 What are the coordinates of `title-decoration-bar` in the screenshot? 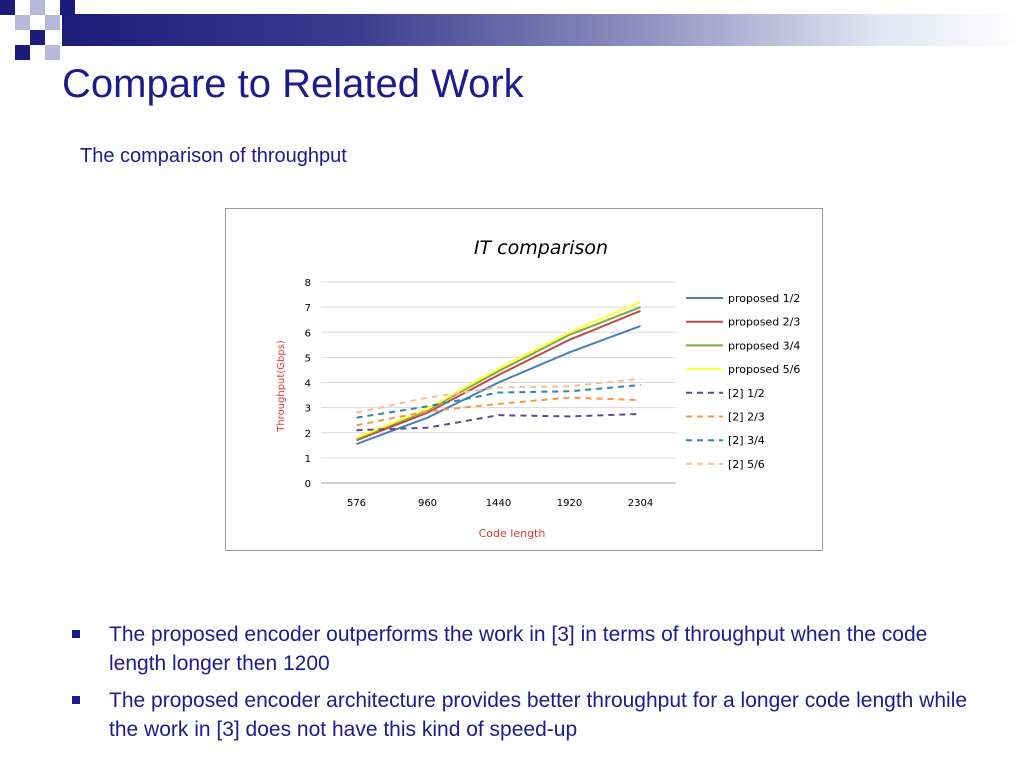 It's located at (543, 30).